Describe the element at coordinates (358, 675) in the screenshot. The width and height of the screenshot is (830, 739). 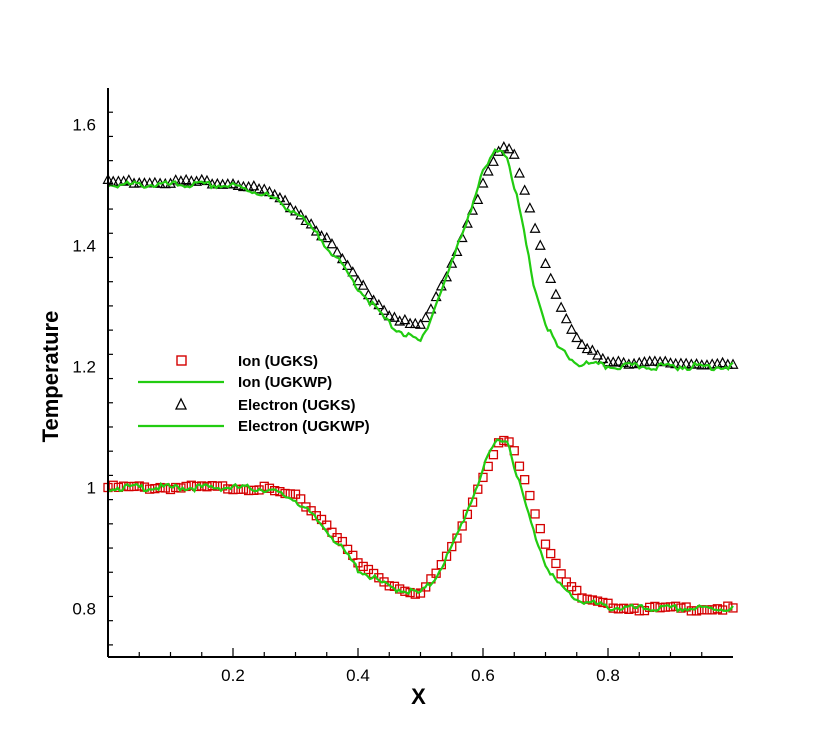
I see `x-tick-label: 0.4` at that location.